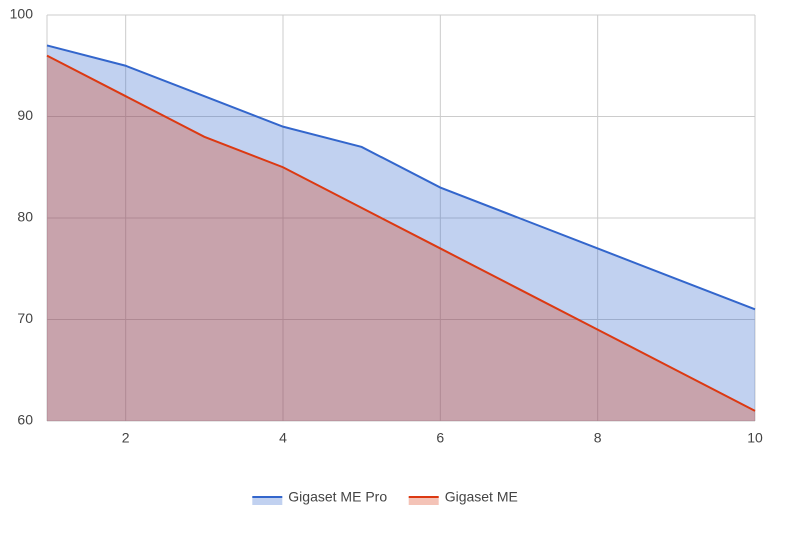 The height and width of the screenshot is (535, 787). What do you see at coordinates (25, 115) in the screenshot?
I see `y-tick-label: 90` at bounding box center [25, 115].